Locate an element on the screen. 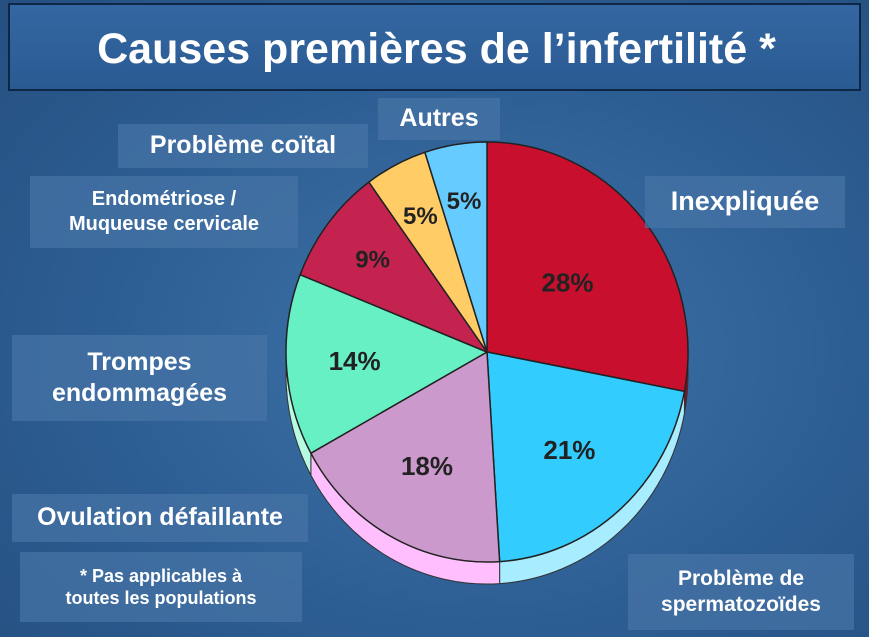 This screenshot has width=869, height=637. category-label-probleme-de-spermatozoides: Problème de spermatozoïdes is located at coordinates (741, 592).